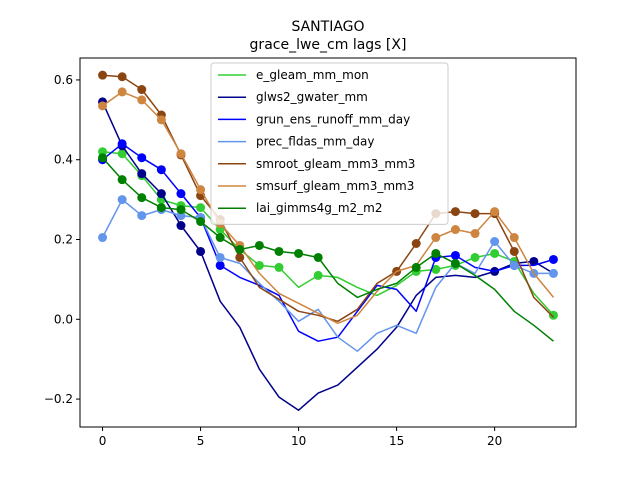 Image resolution: width=640 pixels, height=484 pixels. I want to click on legend-label: lai_gimms4g_m2_m2, so click(319, 208).